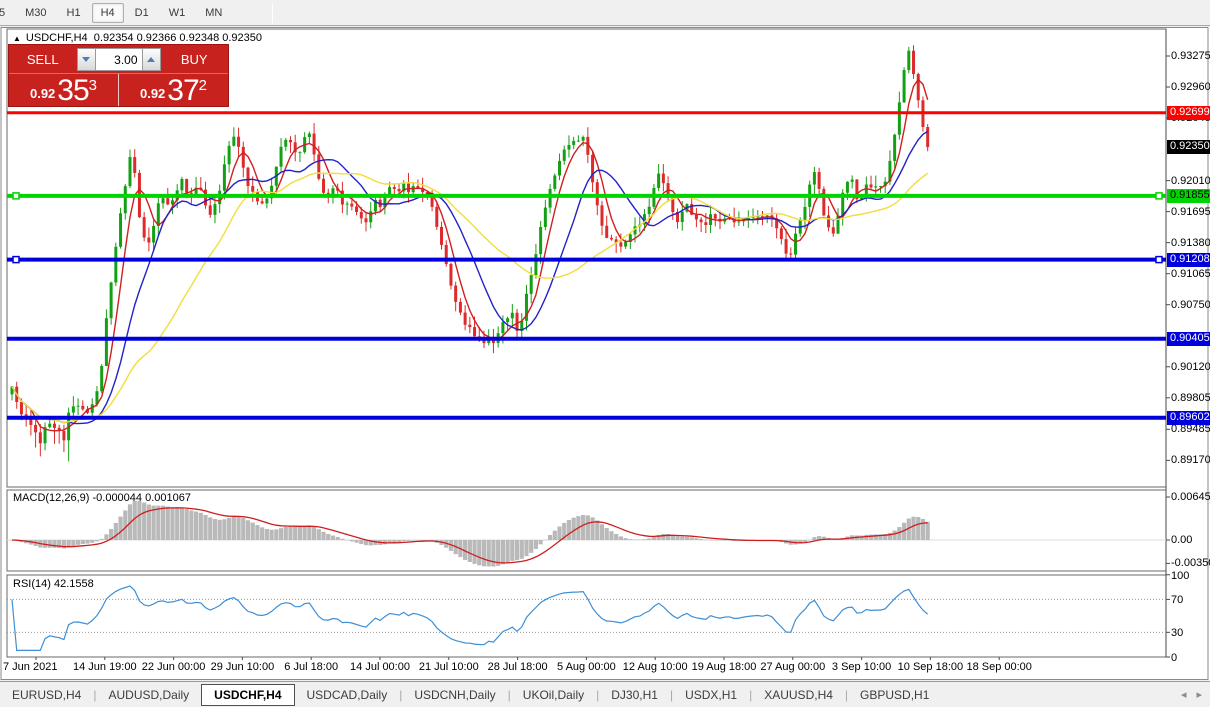 This screenshot has width=1210, height=707. Describe the element at coordinates (51, 498) in the screenshot. I see `macd-name: MACD(12,26,9)` at that location.